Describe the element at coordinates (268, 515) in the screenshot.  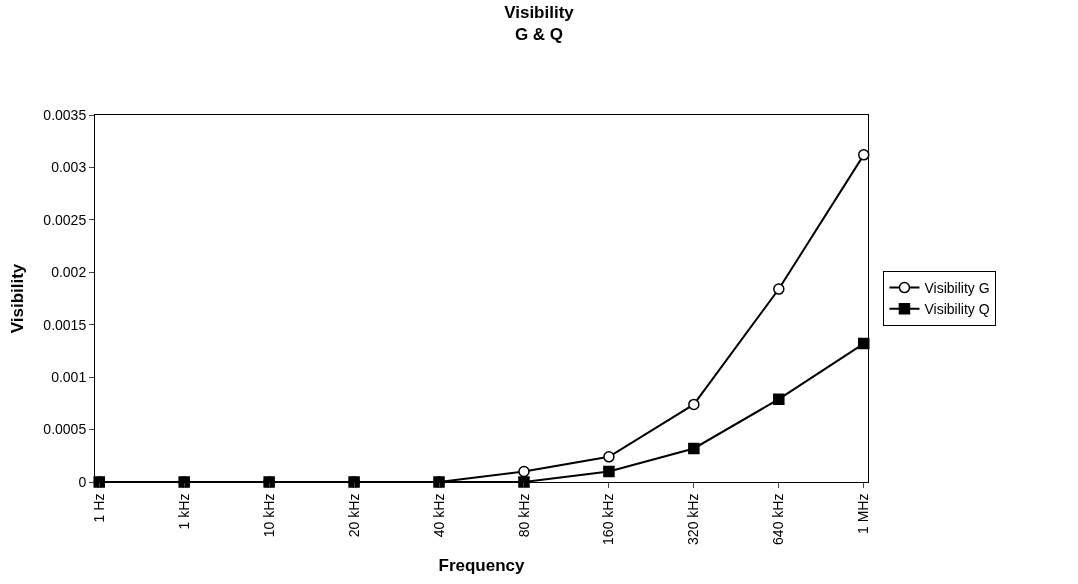
I see `x-tick-label: 10 kHz` at that location.